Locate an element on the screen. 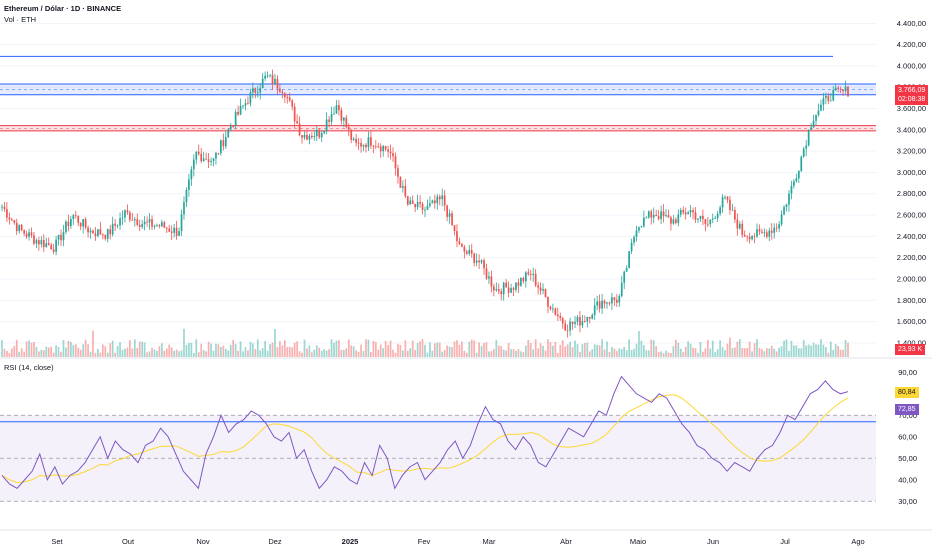 The height and width of the screenshot is (550, 932). rsi-tick-label: 40,00 is located at coordinates (907, 479).